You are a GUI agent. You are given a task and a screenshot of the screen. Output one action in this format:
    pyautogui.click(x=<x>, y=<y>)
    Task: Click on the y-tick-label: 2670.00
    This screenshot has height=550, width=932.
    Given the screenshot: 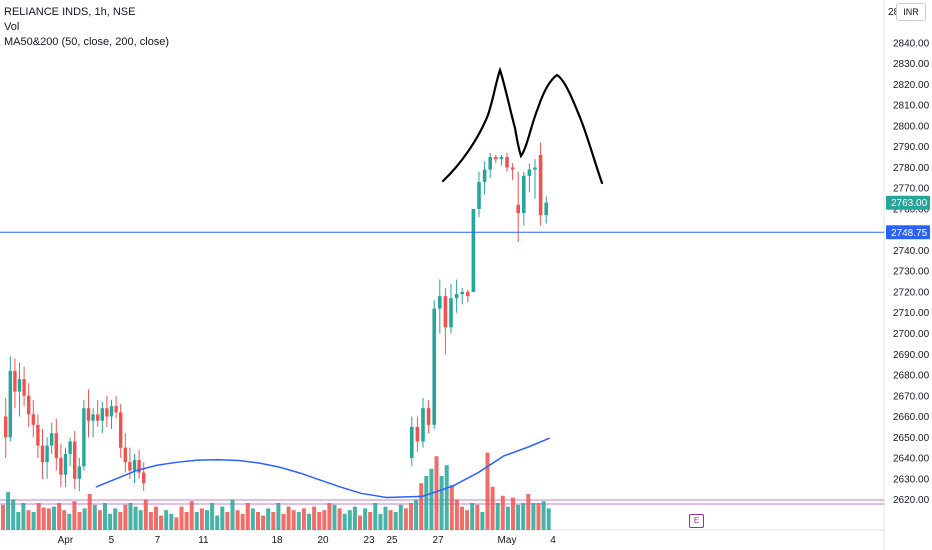 What is the action you would take?
    pyautogui.click(x=911, y=396)
    